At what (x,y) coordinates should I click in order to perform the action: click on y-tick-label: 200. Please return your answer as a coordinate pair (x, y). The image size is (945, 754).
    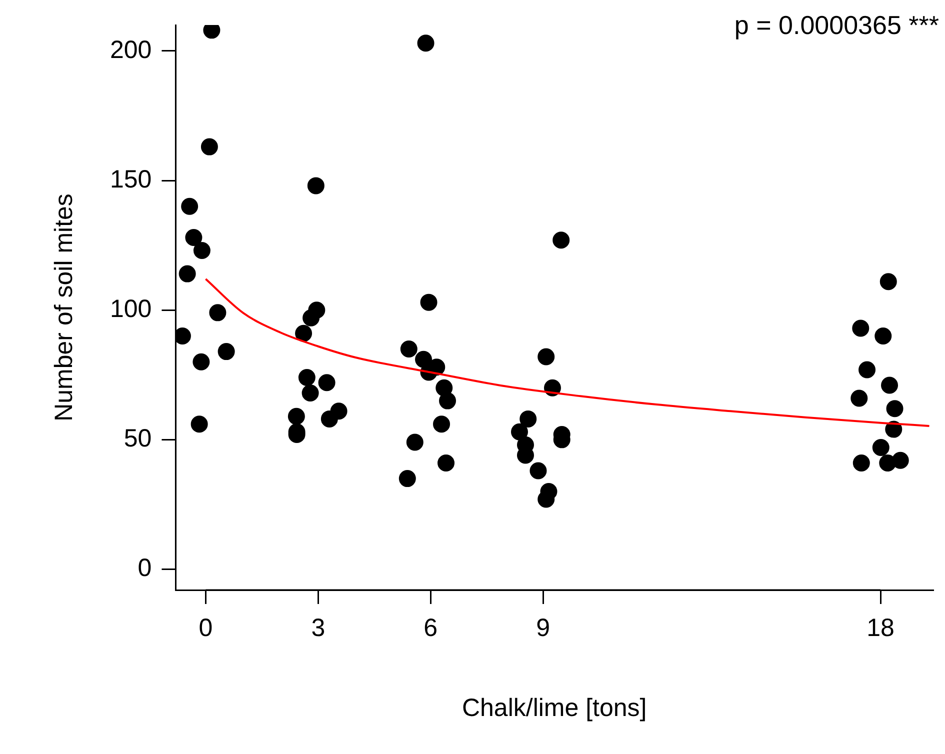
    Looking at the image, I should click on (131, 50).